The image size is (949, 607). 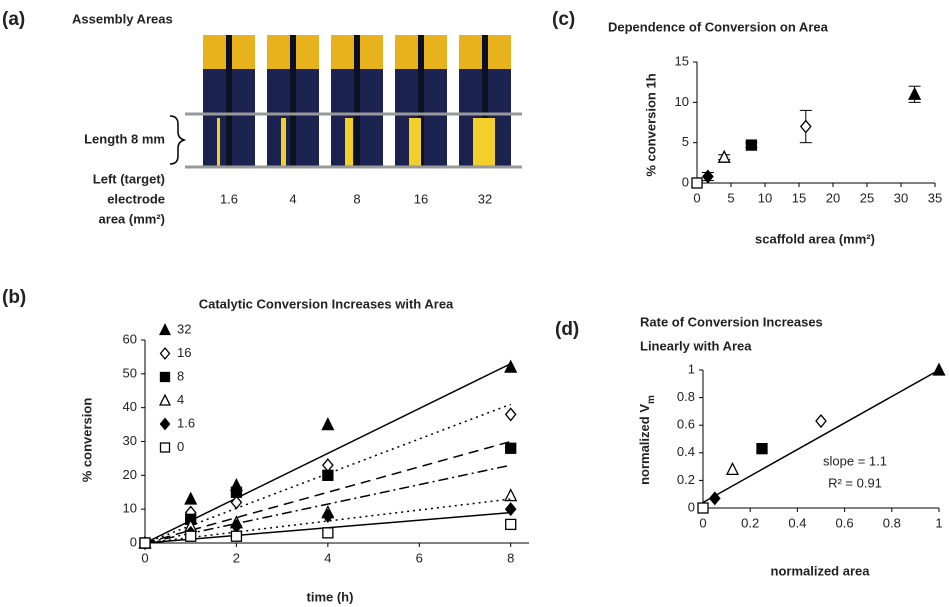 What do you see at coordinates (650, 124) in the screenshot?
I see `y-axis-label: % conversion 1h` at bounding box center [650, 124].